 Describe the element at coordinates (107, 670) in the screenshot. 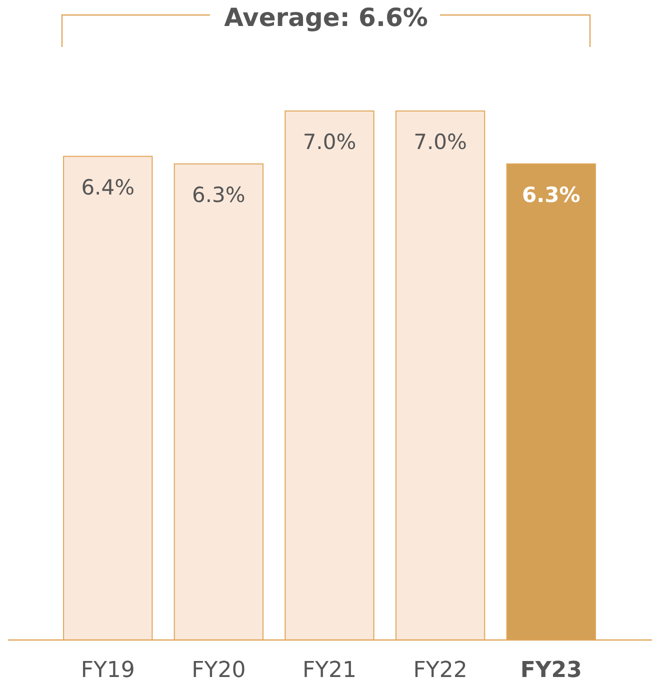

I see `x-tick-label: FY19` at that location.